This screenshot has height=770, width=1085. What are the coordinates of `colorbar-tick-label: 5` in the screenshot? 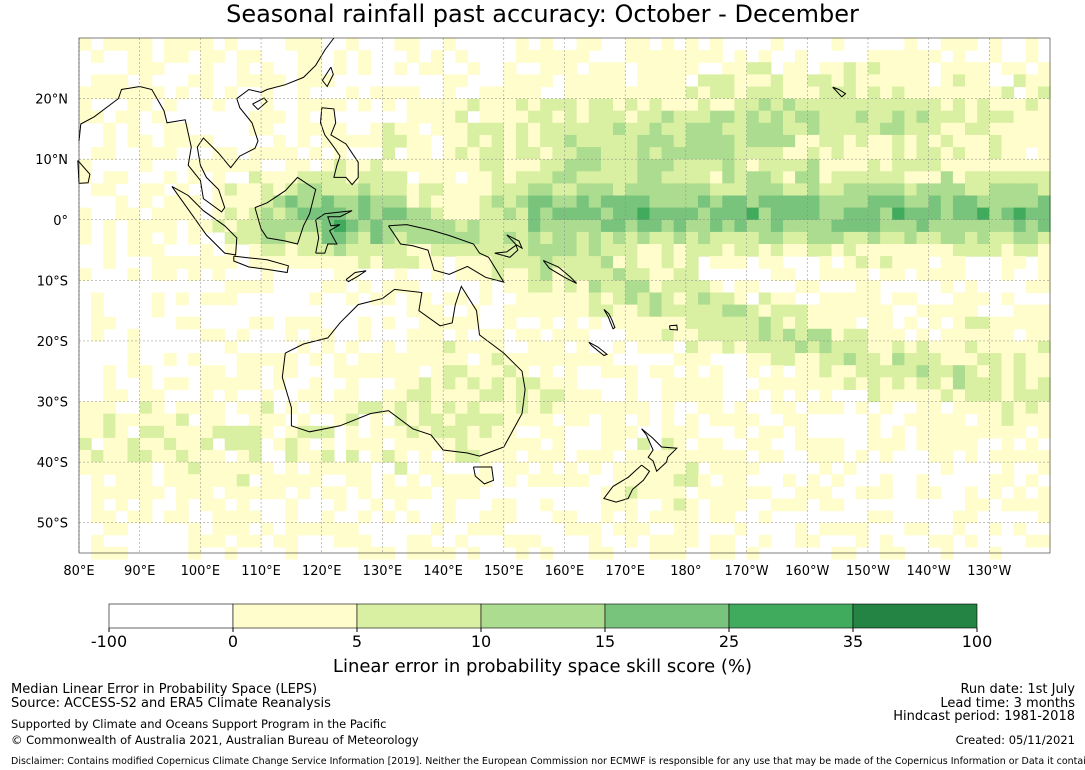 It's located at (357, 641).